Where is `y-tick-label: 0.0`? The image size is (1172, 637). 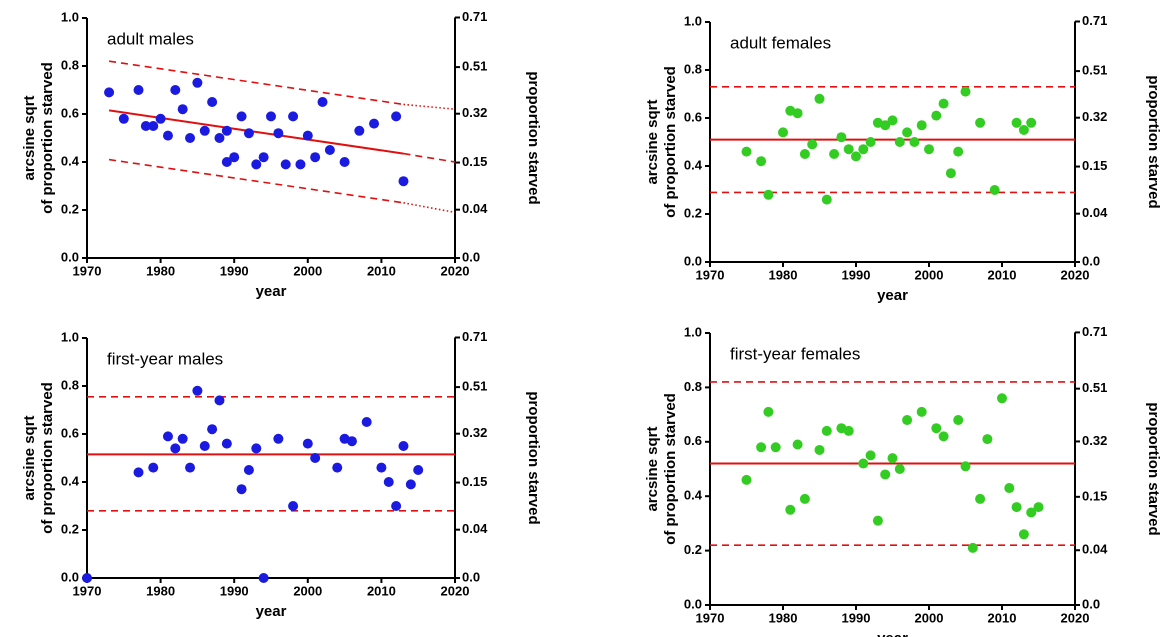
y-tick-label: 0.0 is located at coordinates (693, 260).